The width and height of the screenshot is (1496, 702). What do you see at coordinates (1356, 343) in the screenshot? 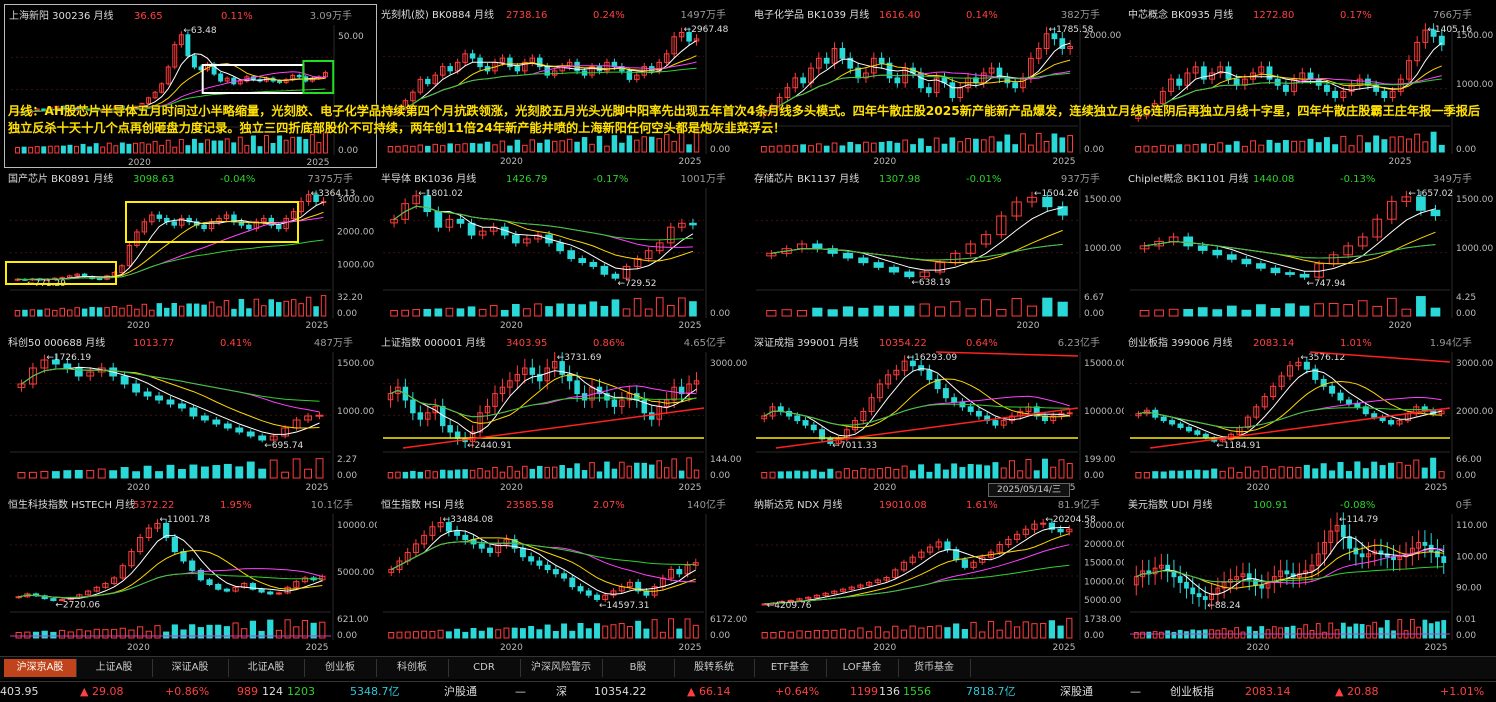
I see `panel-change: 1.01%` at bounding box center [1356, 343].